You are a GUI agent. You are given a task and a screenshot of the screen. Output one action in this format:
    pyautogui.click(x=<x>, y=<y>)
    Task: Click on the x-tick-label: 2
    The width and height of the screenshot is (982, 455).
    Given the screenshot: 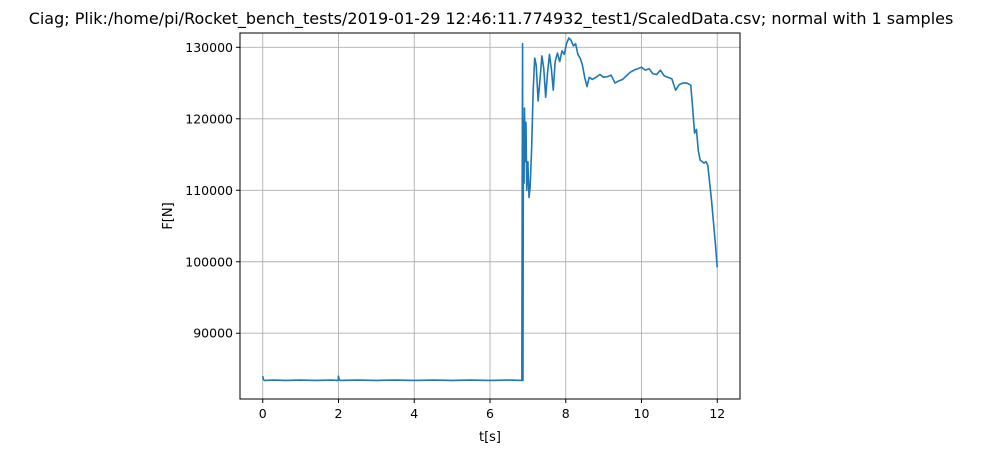 What is the action you would take?
    pyautogui.click(x=339, y=413)
    